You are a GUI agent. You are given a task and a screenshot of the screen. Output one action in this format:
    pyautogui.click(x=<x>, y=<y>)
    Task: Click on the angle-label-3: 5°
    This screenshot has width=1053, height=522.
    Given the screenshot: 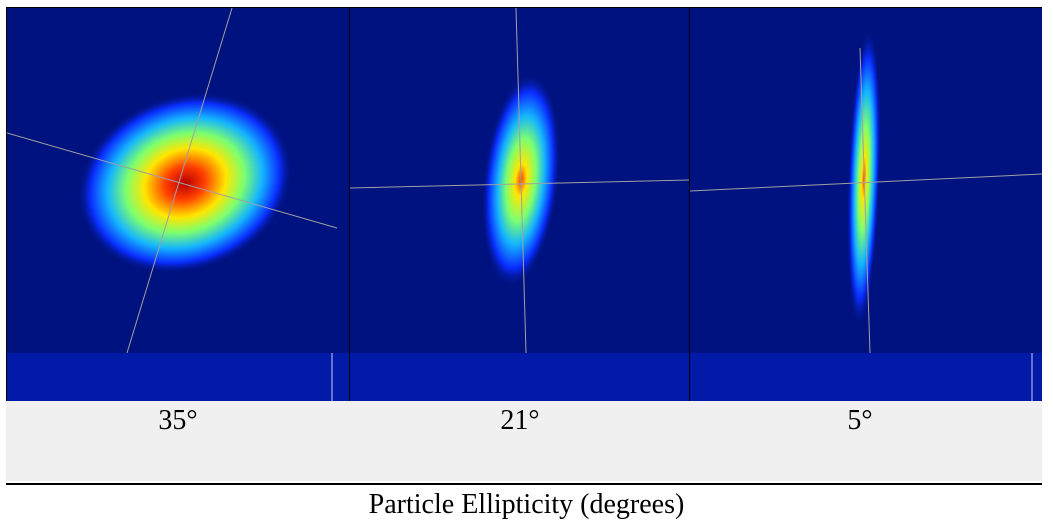 What is the action you would take?
    pyautogui.click(x=860, y=420)
    